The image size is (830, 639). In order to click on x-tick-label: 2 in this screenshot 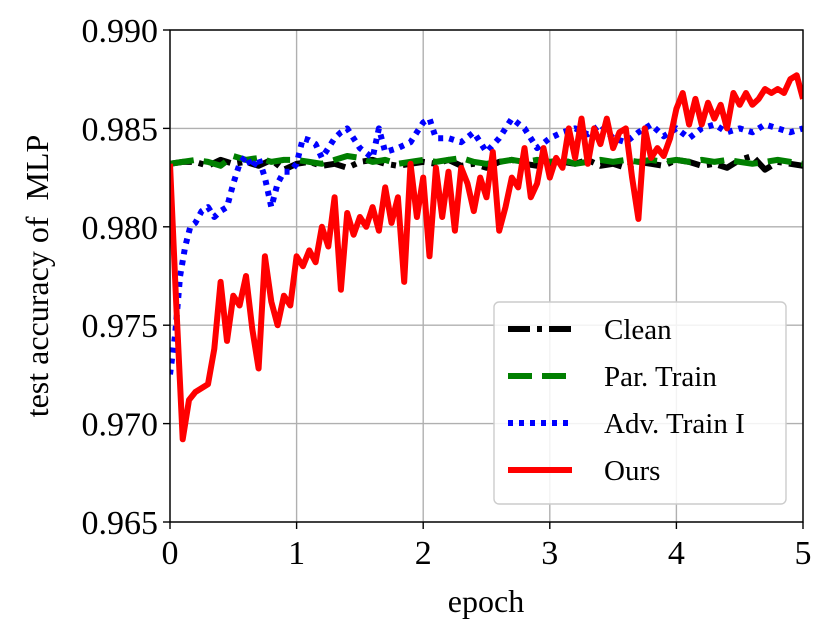, I will do `click(423, 553)`.